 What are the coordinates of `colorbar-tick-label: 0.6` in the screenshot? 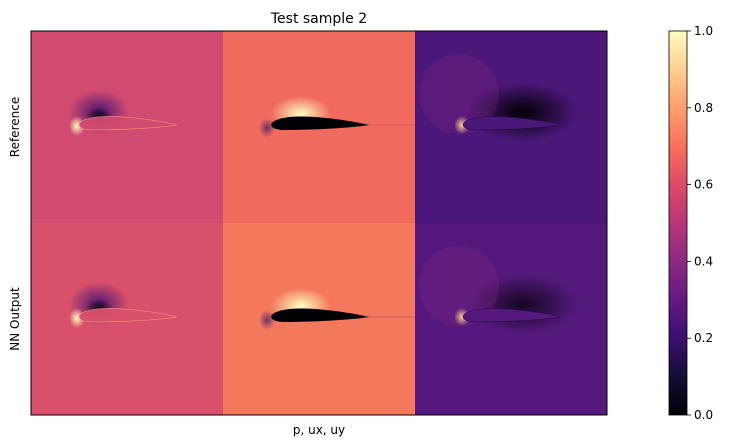 It's located at (703, 185).